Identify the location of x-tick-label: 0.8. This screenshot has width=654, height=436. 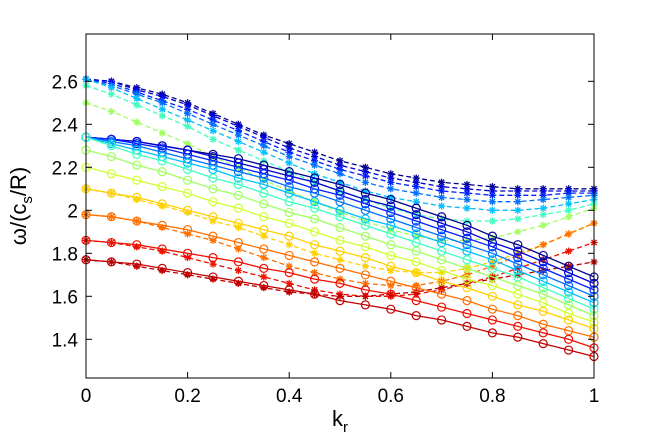
(492, 396).